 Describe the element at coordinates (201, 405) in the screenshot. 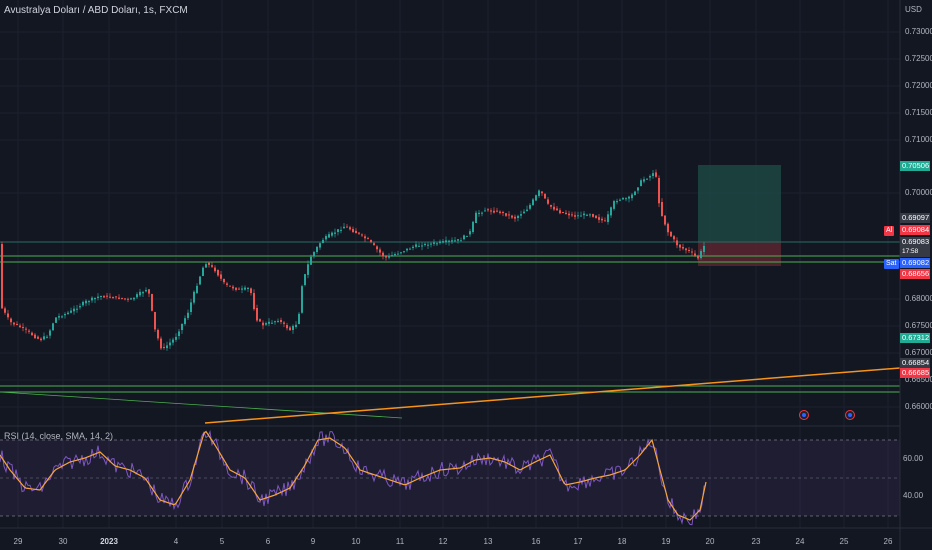

I see `down-trend-line` at that location.